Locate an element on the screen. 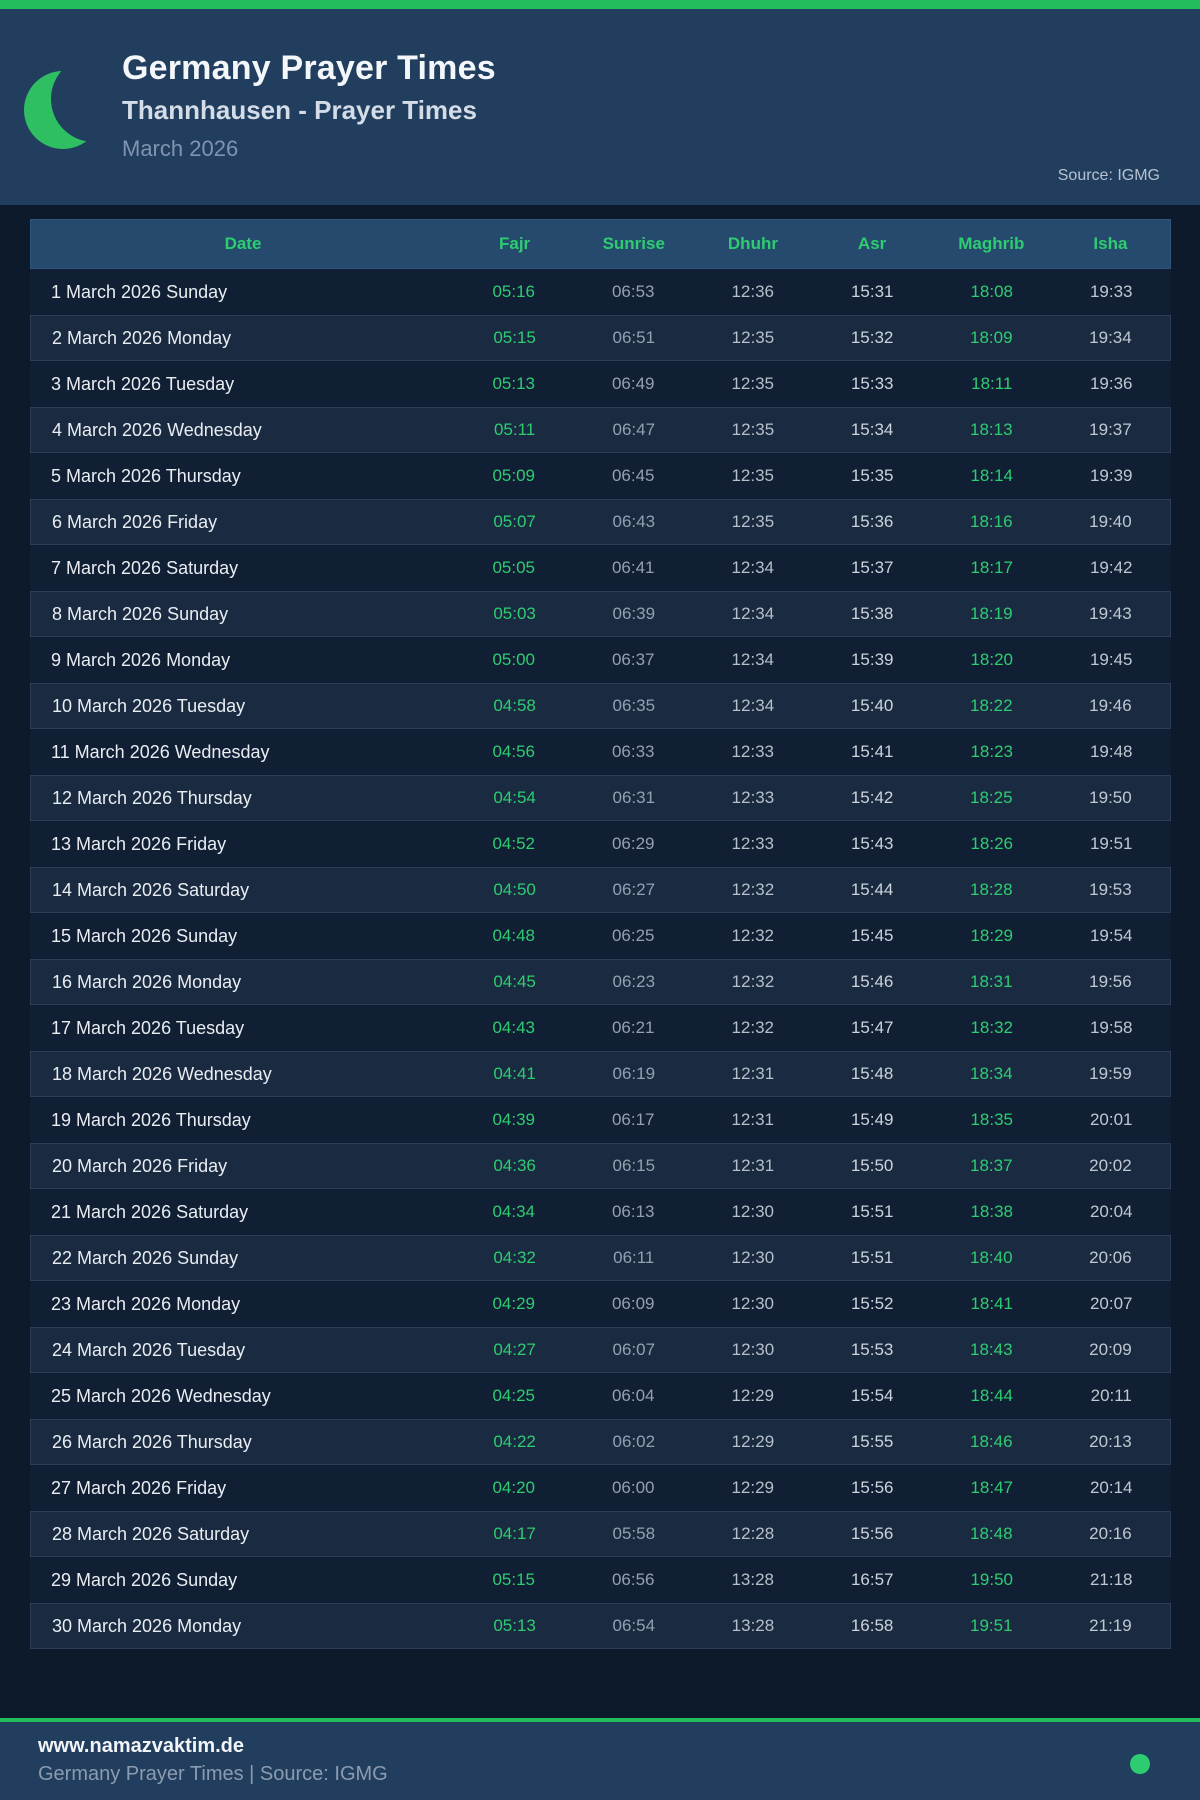  fajr-cell: 04:54 is located at coordinates (514, 797).